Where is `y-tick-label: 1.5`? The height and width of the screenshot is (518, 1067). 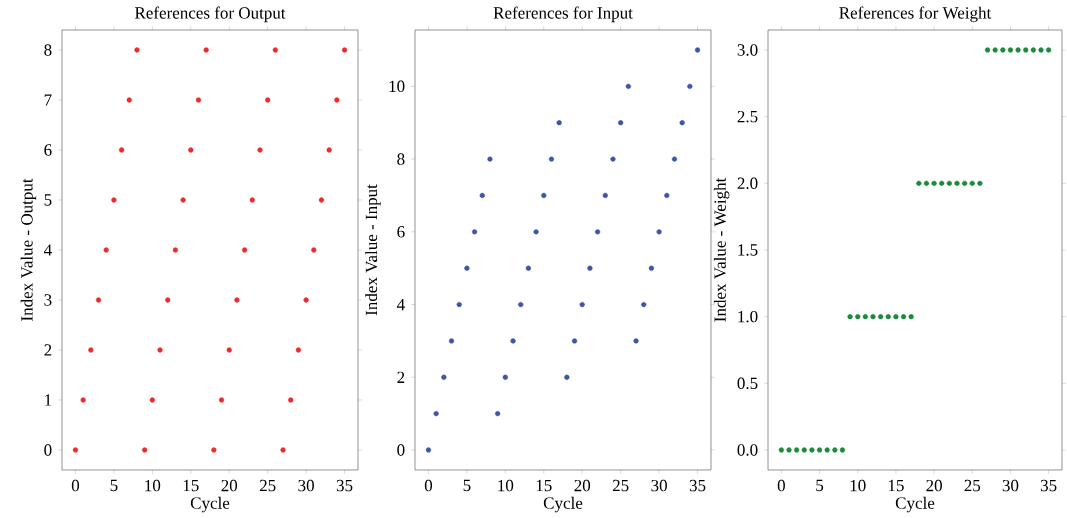 y-tick-label: 1.5 is located at coordinates (748, 250).